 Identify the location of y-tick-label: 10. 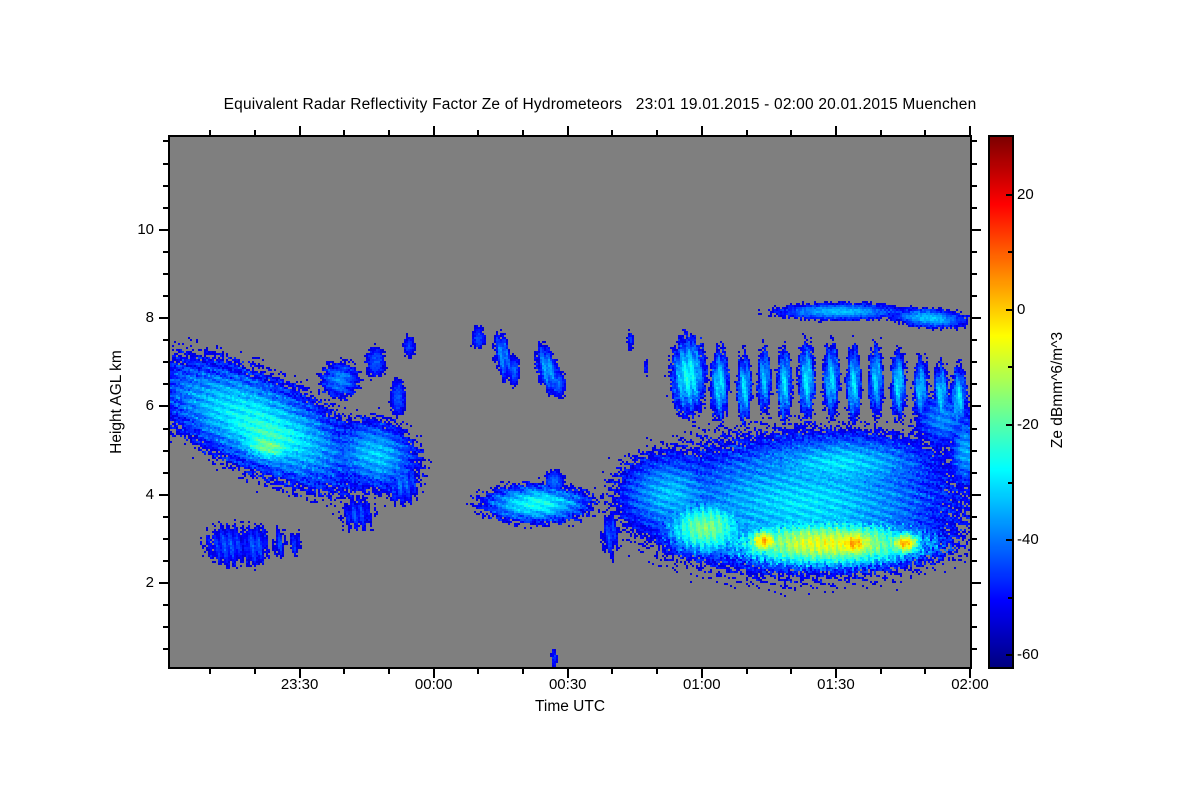
(145, 229).